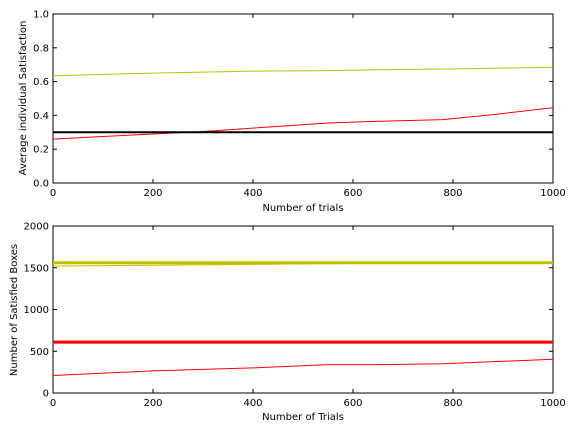 This screenshot has height=432, width=576. What do you see at coordinates (41, 150) in the screenshot?
I see `y-tick-label: 0.2` at bounding box center [41, 150].